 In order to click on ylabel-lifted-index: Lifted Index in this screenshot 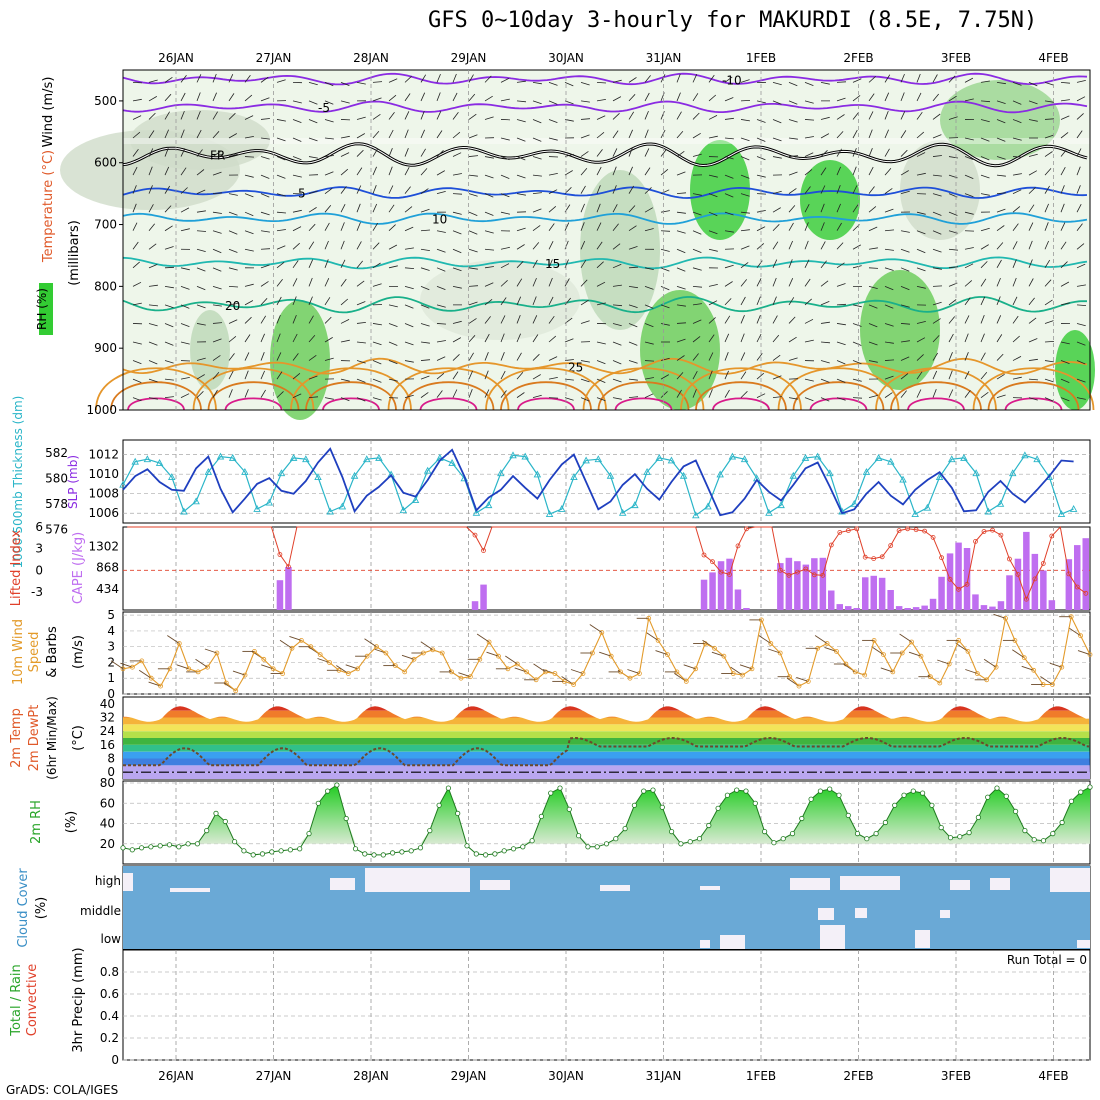, I will do `click(16, 567)`.